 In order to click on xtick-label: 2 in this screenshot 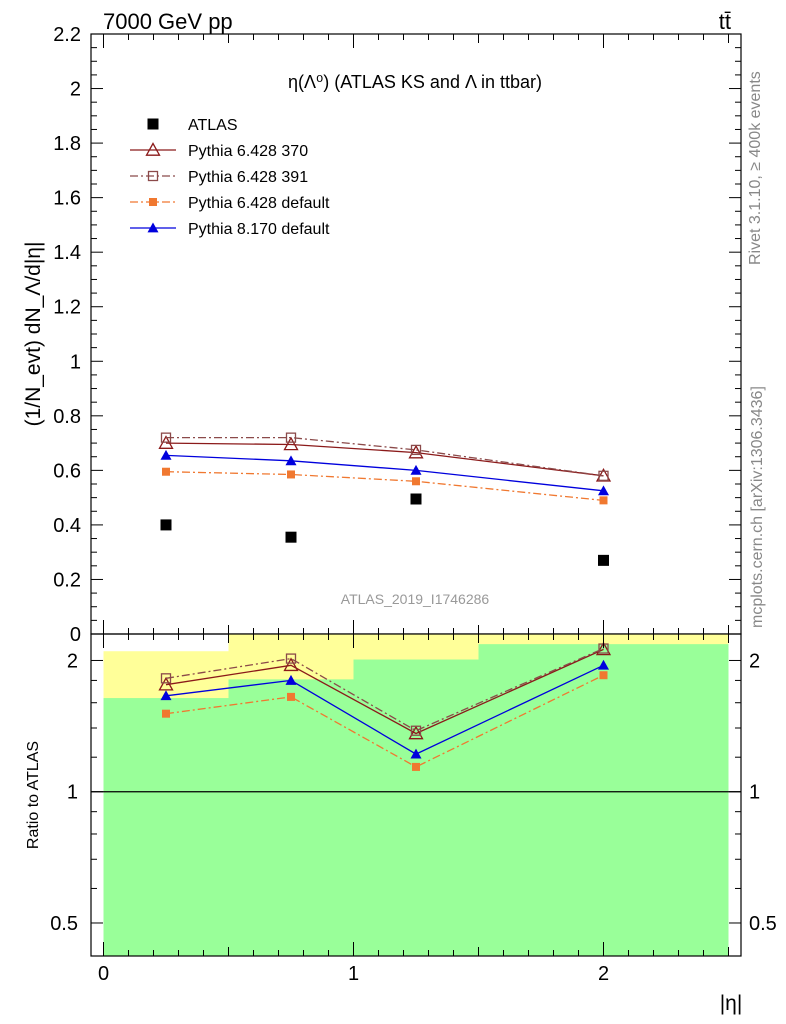, I will do `click(603, 974)`.